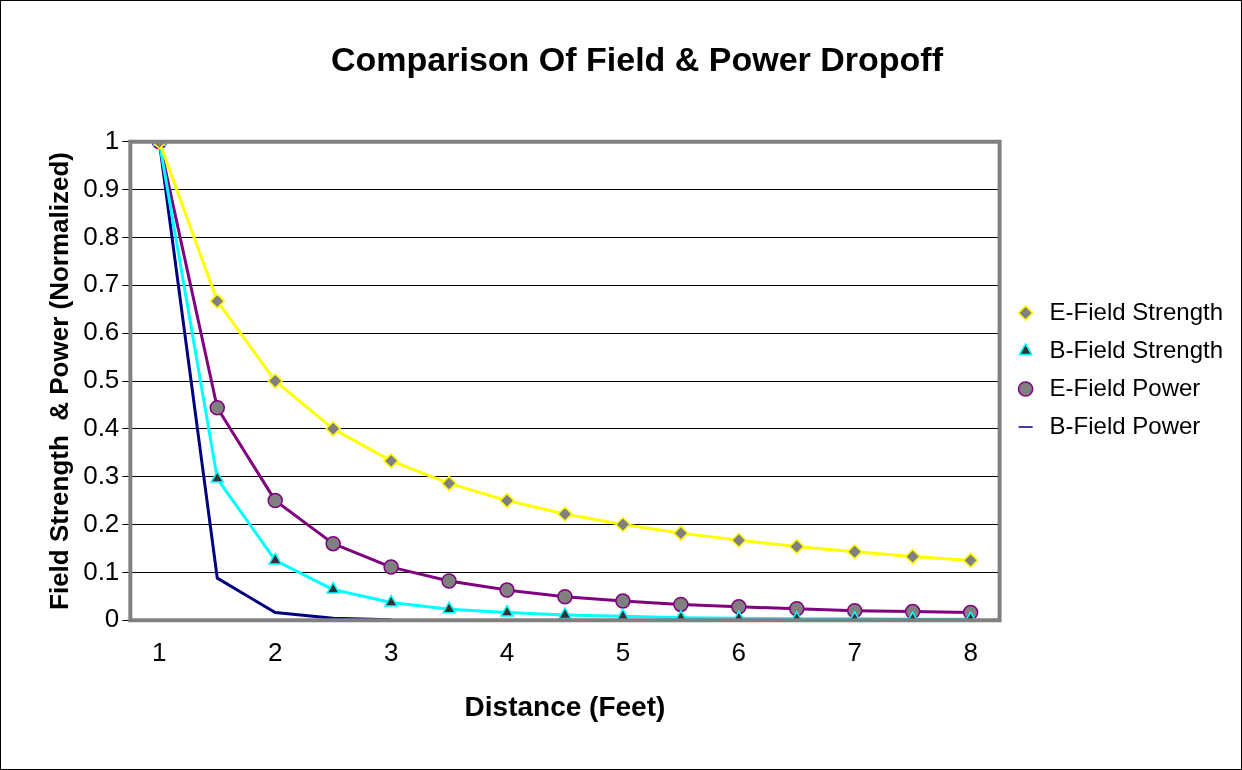 This screenshot has width=1242, height=770. I want to click on legend-label: B-Field Power, so click(1125, 425).